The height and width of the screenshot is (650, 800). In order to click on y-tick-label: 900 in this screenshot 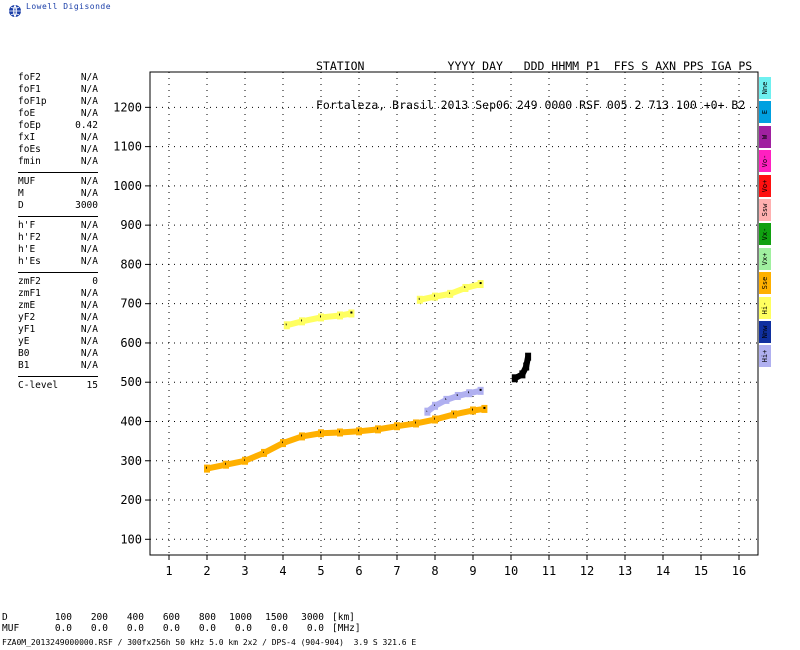, I will do `click(131, 225)`.